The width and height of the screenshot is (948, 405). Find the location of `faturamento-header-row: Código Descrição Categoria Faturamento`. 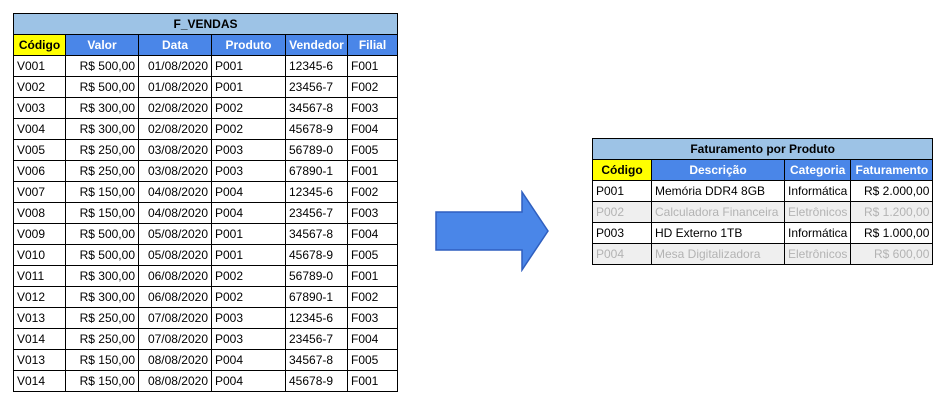

faturamento-header-row: Código Descrição Categoria Faturamento is located at coordinates (763, 170).